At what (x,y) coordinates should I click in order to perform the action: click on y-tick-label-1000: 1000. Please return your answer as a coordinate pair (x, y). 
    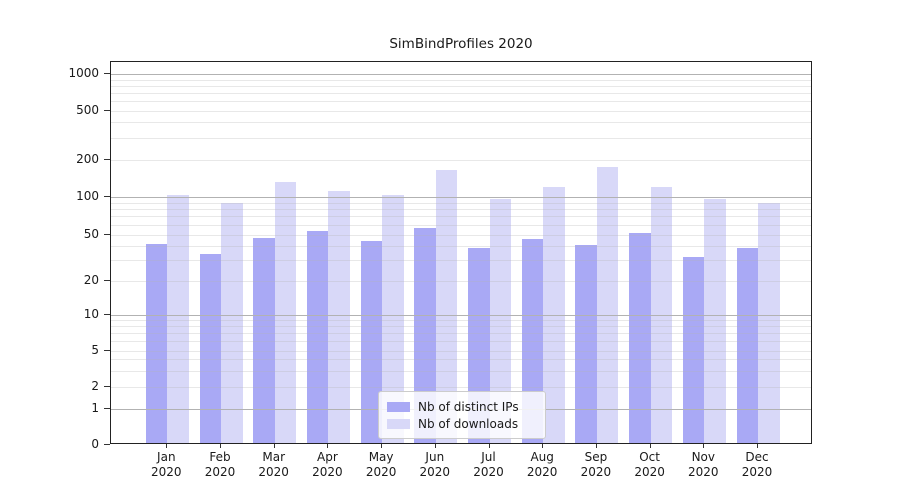
    Looking at the image, I should click on (83, 73).